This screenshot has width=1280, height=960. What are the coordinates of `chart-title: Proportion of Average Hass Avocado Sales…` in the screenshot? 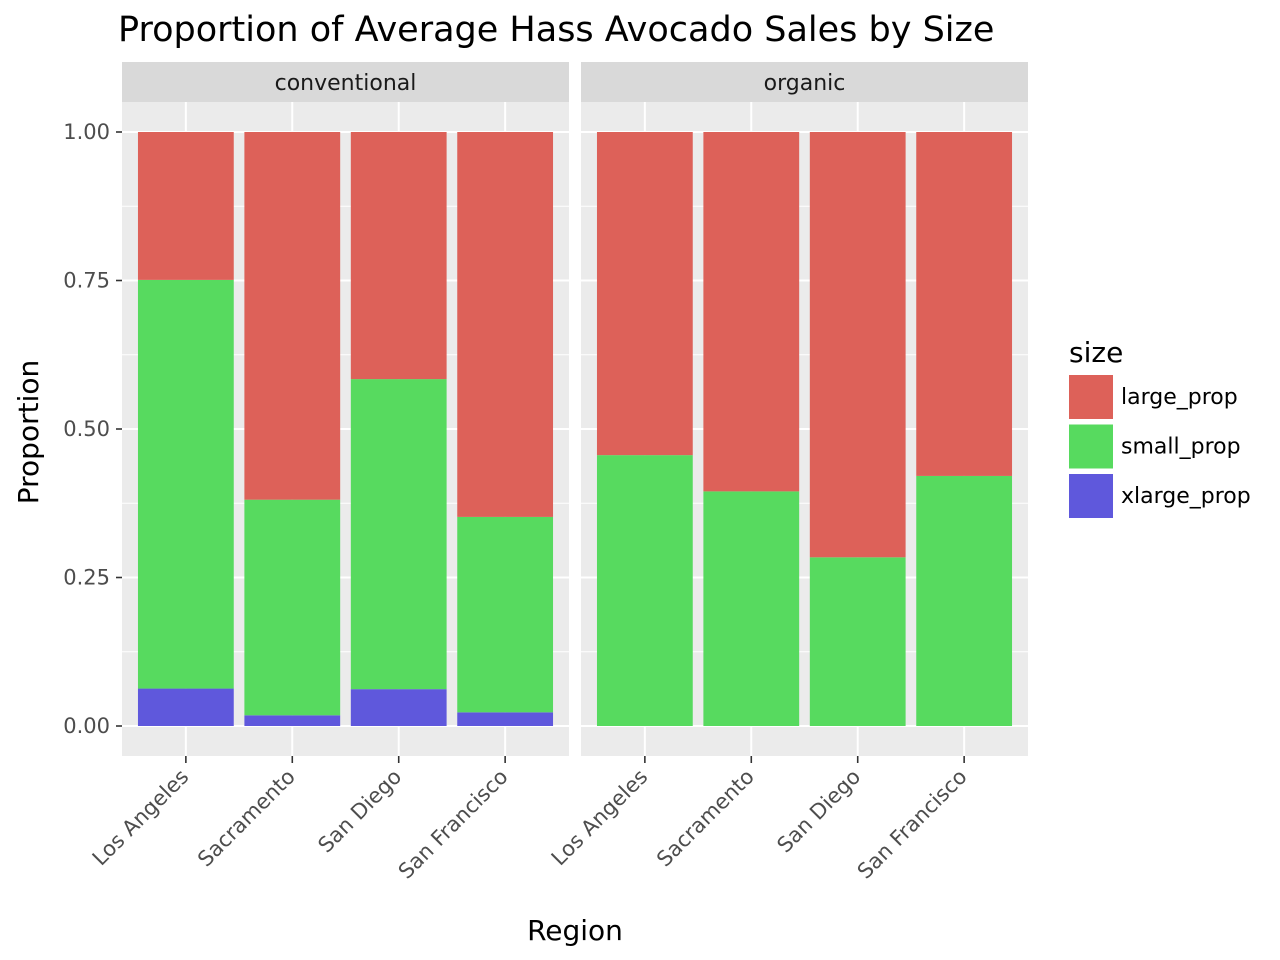 It's located at (556, 30).